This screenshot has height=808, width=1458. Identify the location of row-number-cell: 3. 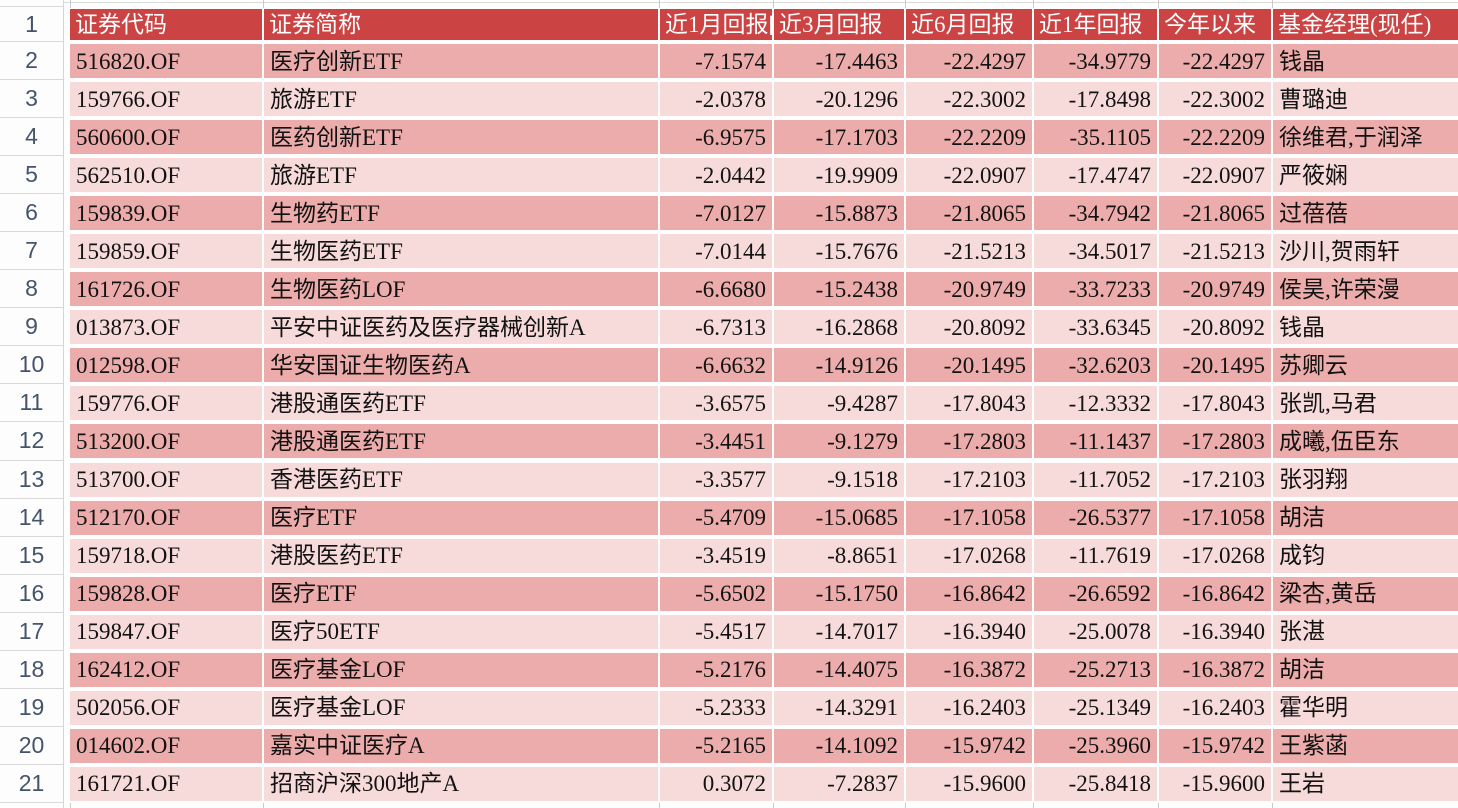
(31, 99).